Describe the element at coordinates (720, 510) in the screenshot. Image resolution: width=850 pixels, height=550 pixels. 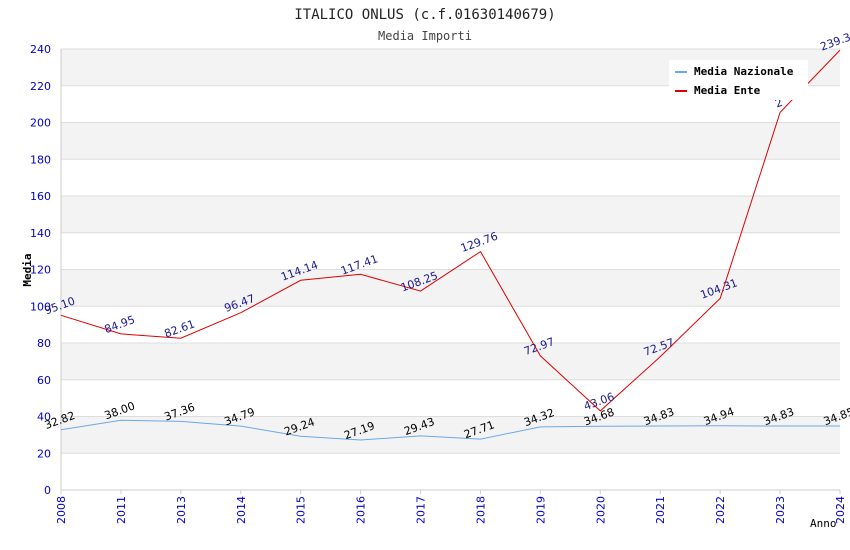
I see `x-tick-label: 2022` at that location.